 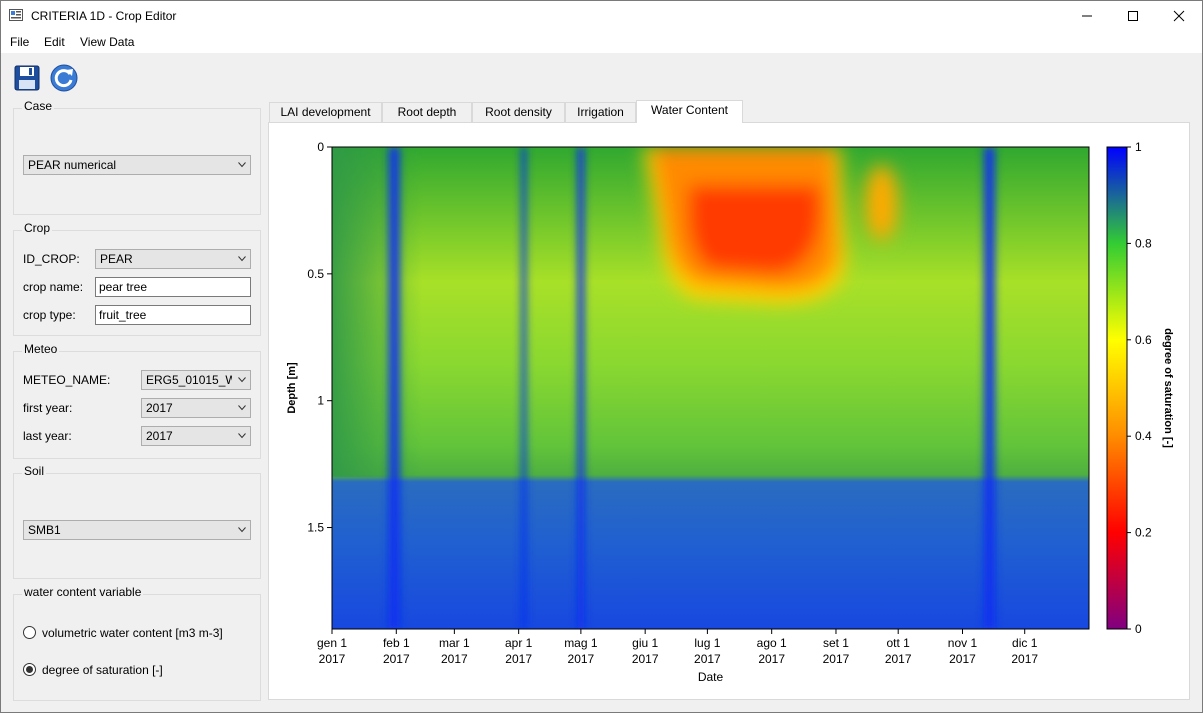 What do you see at coordinates (601, 75) in the screenshot?
I see `toolbar` at bounding box center [601, 75].